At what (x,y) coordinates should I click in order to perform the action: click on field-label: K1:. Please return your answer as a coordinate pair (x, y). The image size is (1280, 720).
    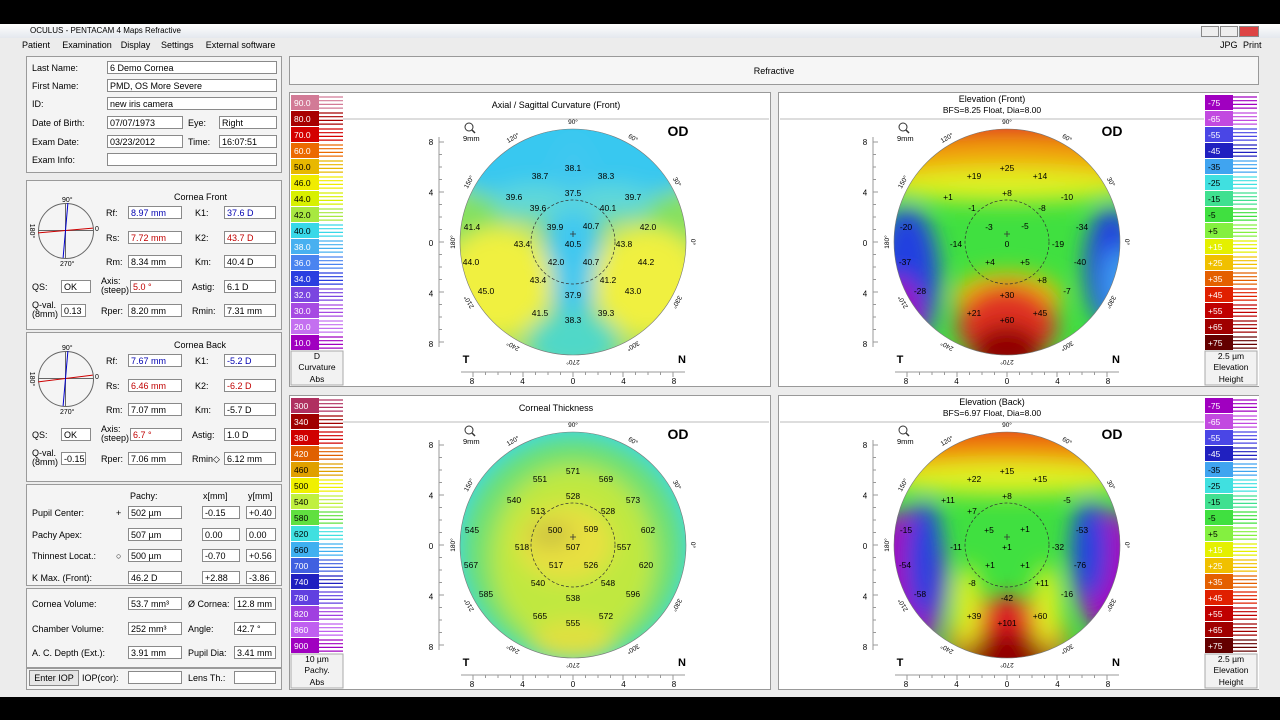
    Looking at the image, I should click on (202, 361).